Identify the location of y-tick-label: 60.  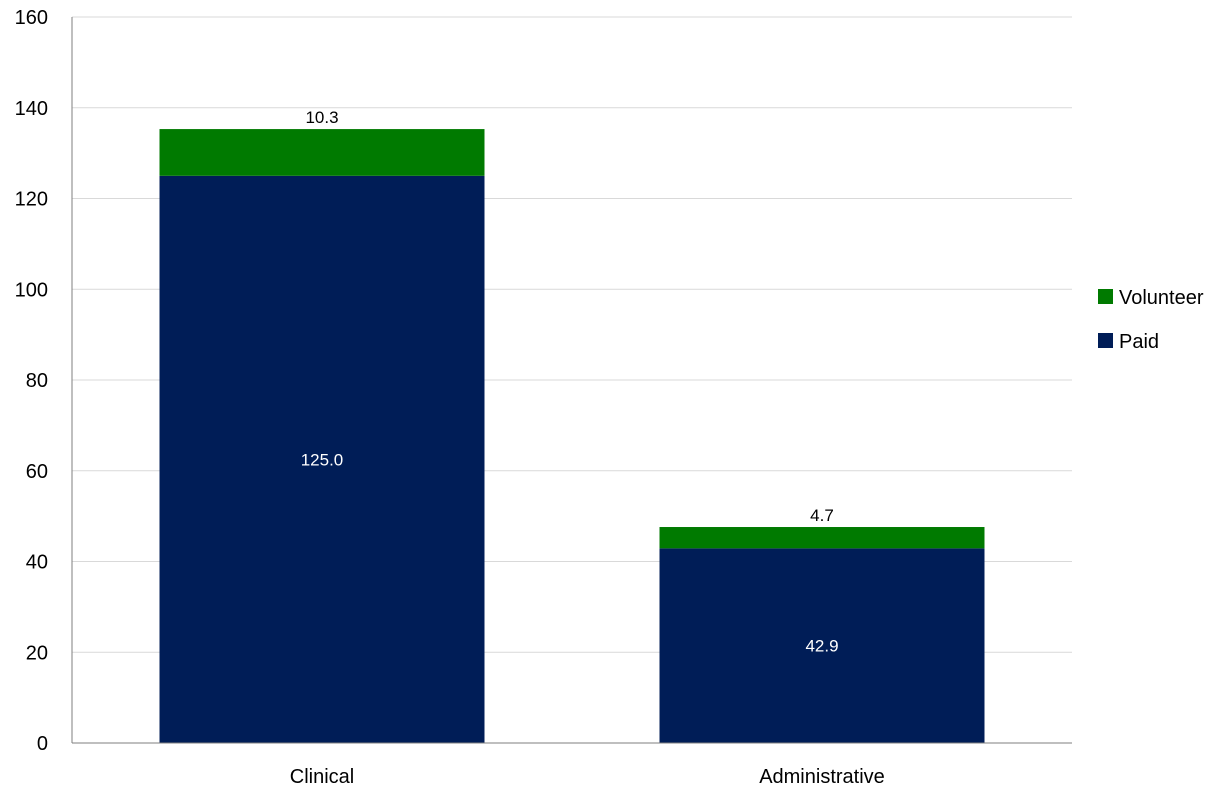
(37, 472).